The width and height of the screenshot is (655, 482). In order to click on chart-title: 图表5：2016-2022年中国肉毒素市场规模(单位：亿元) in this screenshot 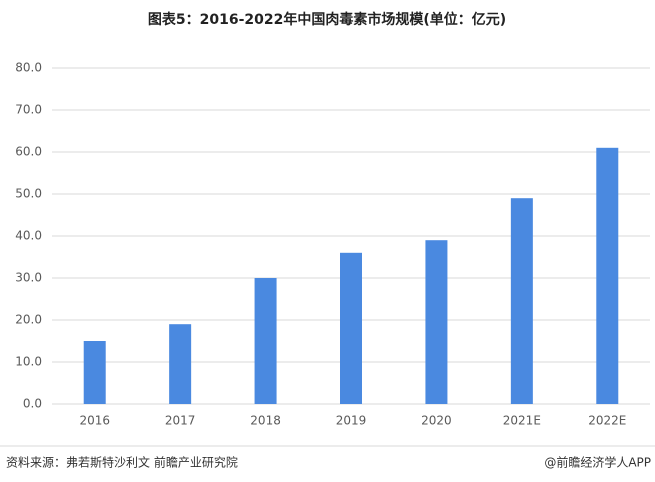, I will do `click(327, 19)`.